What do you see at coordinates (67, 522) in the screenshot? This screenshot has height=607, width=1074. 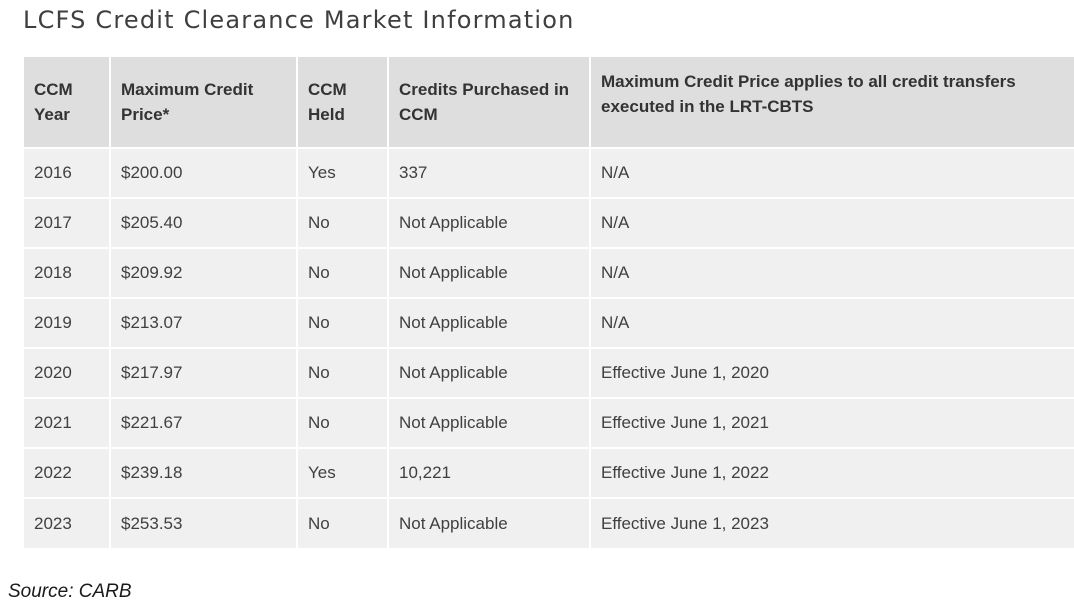 I see `cell-year: 2023` at bounding box center [67, 522].